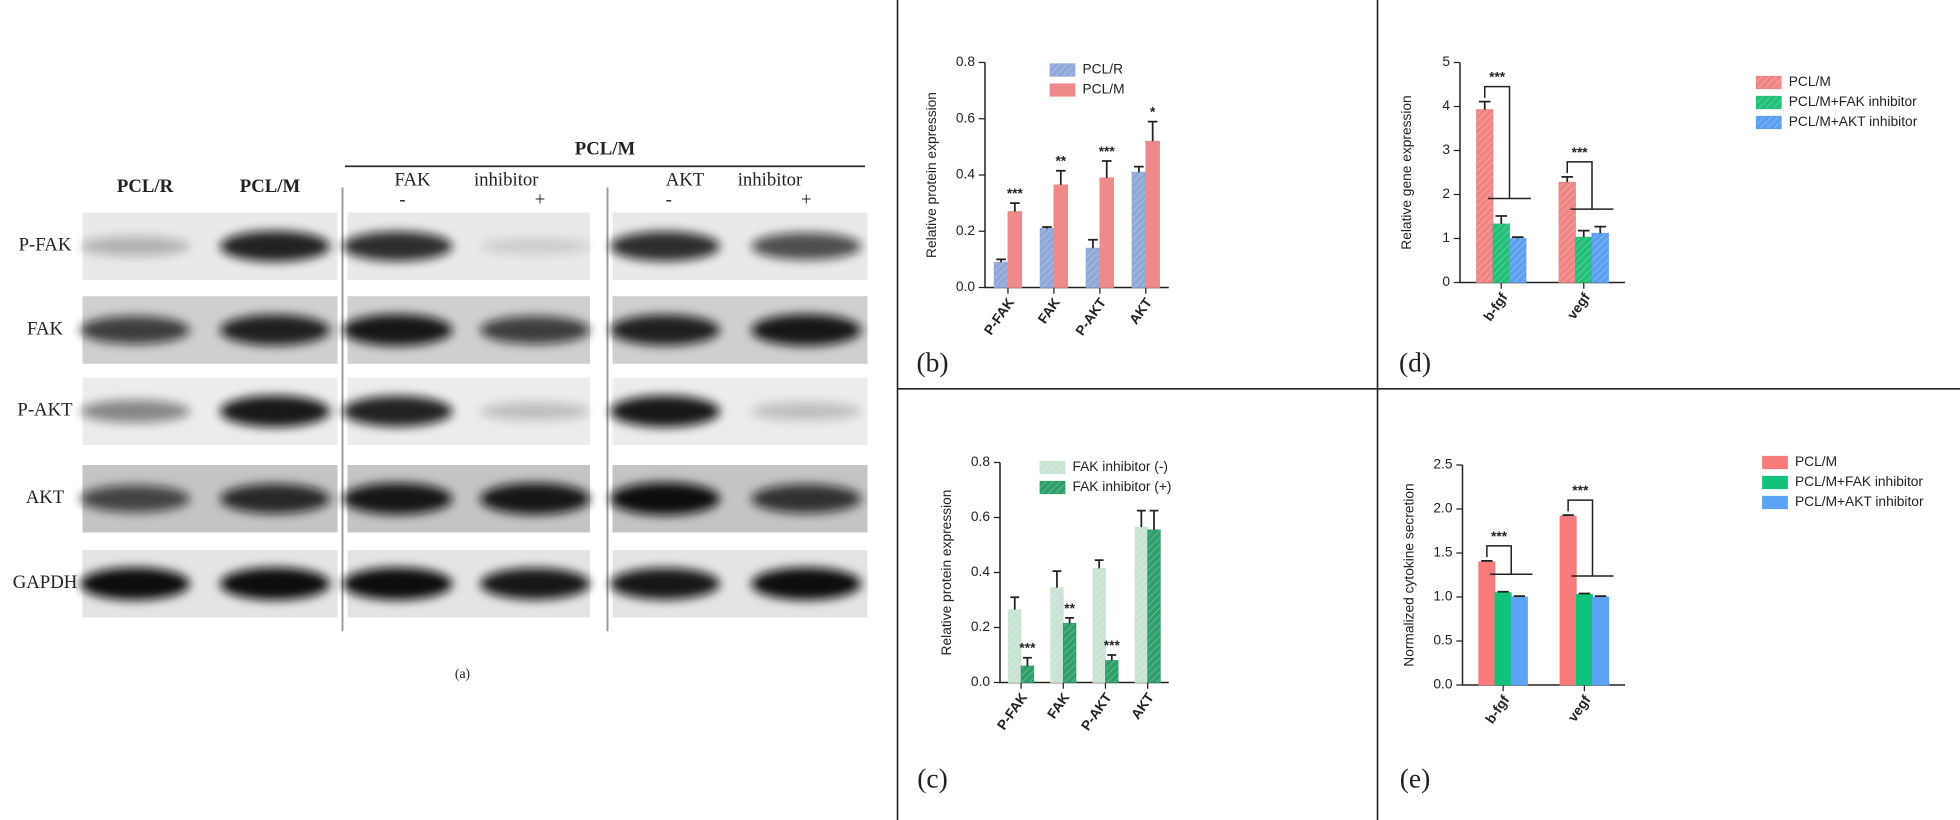 Image resolution: width=1960 pixels, height=820 pixels. What do you see at coordinates (45, 245) in the screenshot?
I see `row-label: P-FAK` at bounding box center [45, 245].